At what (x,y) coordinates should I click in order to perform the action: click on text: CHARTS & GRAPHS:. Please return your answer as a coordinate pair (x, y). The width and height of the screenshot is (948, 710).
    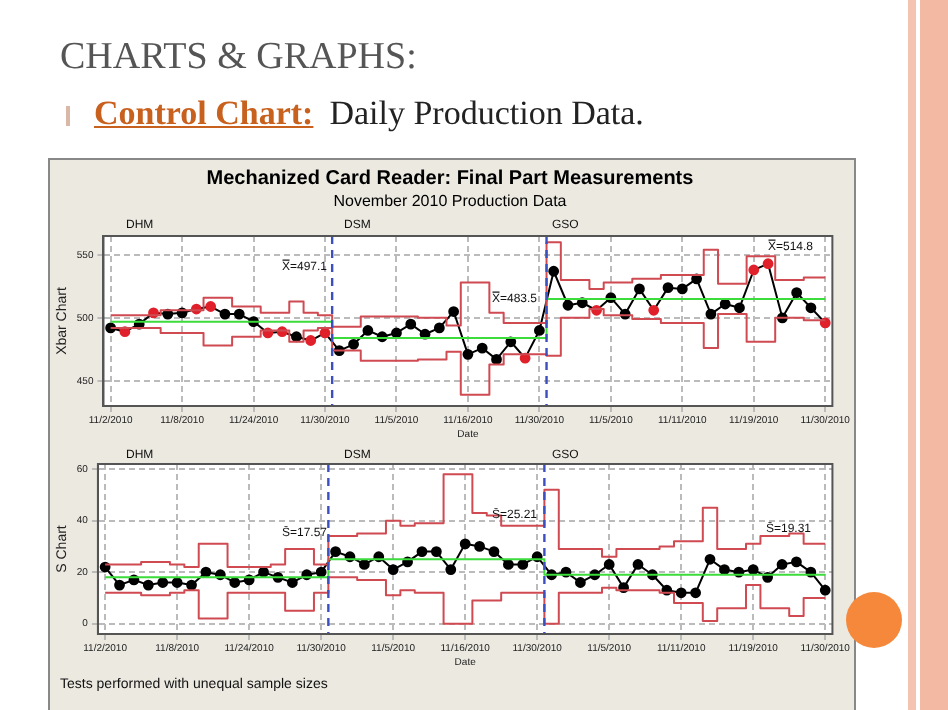
    Looking at the image, I should click on (238, 58).